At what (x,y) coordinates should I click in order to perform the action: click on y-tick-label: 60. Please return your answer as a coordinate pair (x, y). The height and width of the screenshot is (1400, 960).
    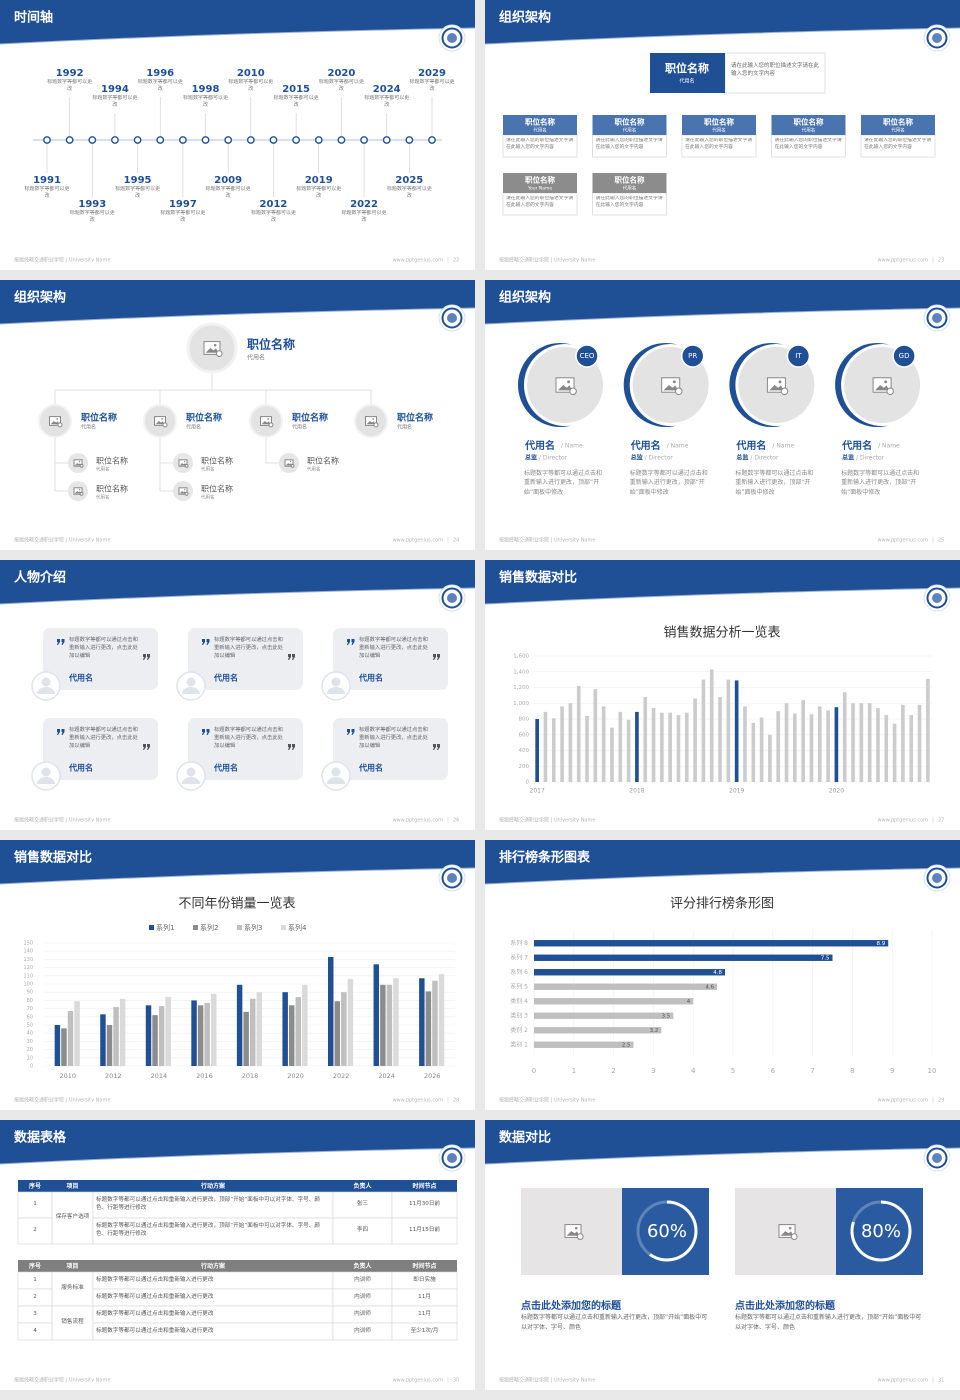
    Looking at the image, I should click on (30, 1017).